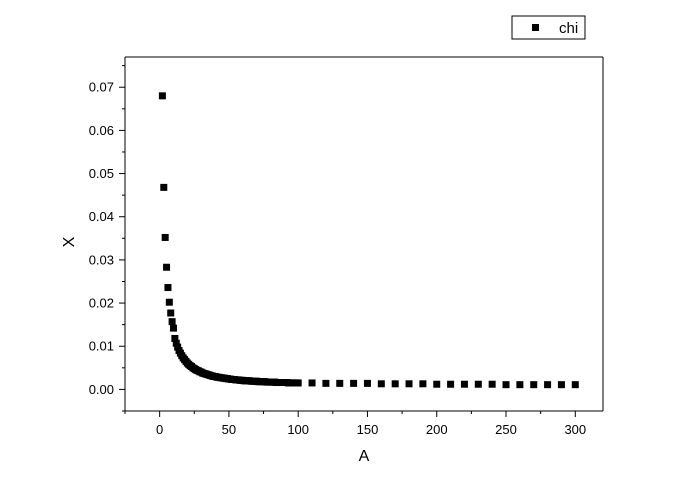  Describe the element at coordinates (535, 27) in the screenshot. I see `legend-marker-square` at that location.